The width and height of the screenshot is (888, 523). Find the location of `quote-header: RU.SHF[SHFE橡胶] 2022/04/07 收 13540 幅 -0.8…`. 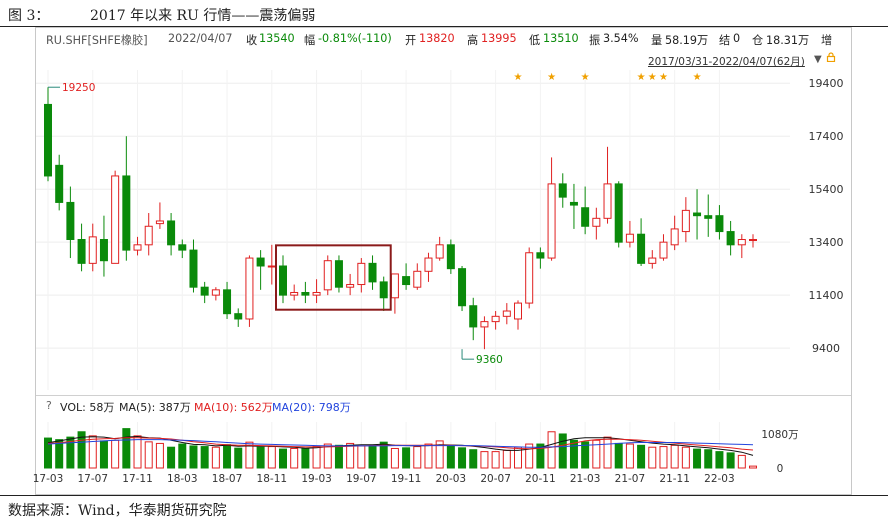

quote-header: RU.SHF[SHFE橡胶] 2022/04/07 收 13540 幅 -0.8… is located at coordinates (443, 41).